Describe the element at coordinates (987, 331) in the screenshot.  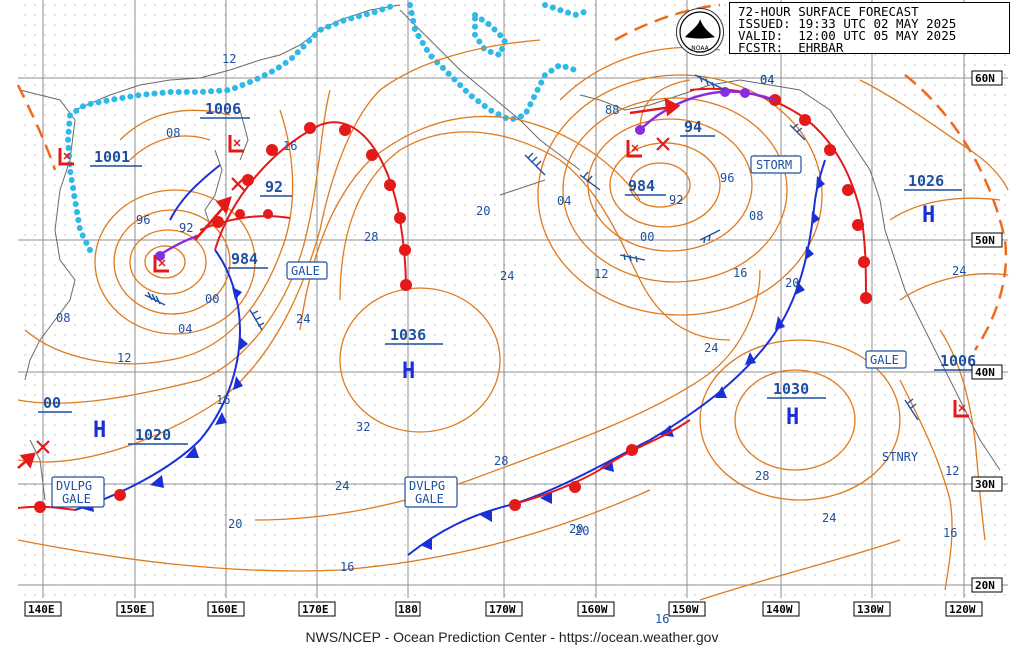
I see `lat-label-boxes` at that location.